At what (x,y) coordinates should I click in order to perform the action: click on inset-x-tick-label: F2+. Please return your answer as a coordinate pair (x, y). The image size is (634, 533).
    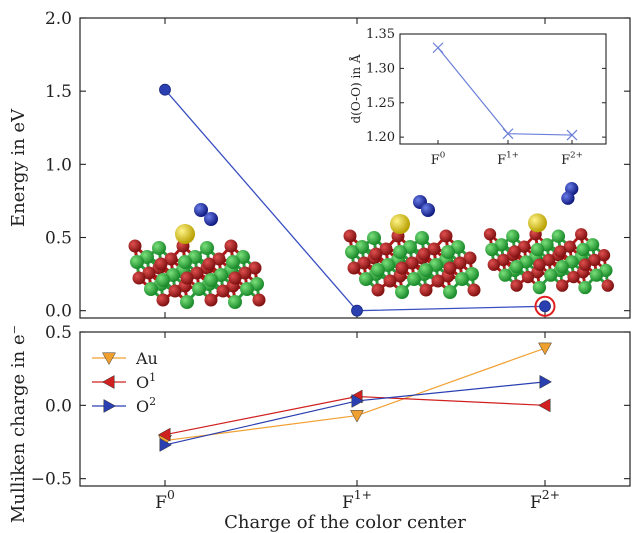
    Looking at the image, I should click on (572, 159).